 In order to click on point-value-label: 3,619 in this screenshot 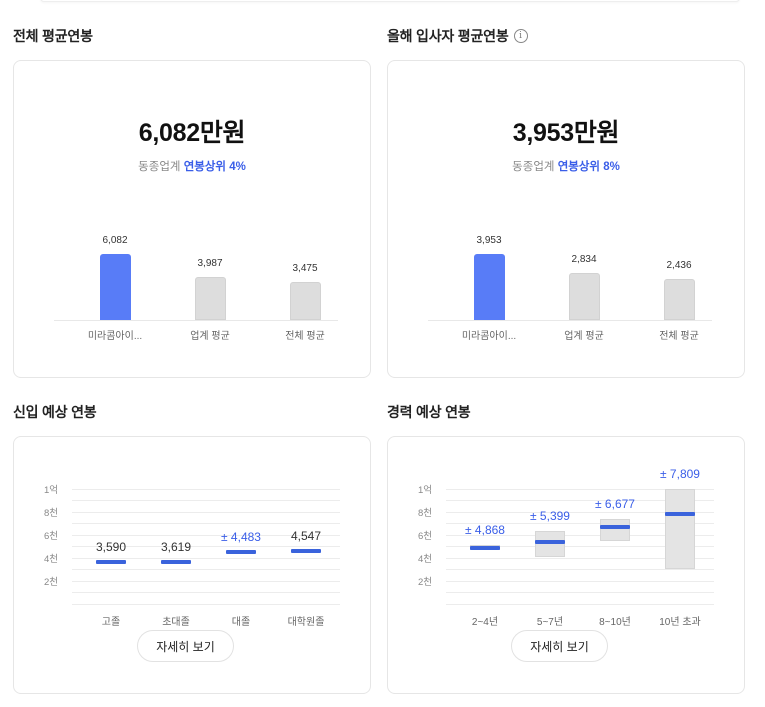, I will do `click(176, 547)`.